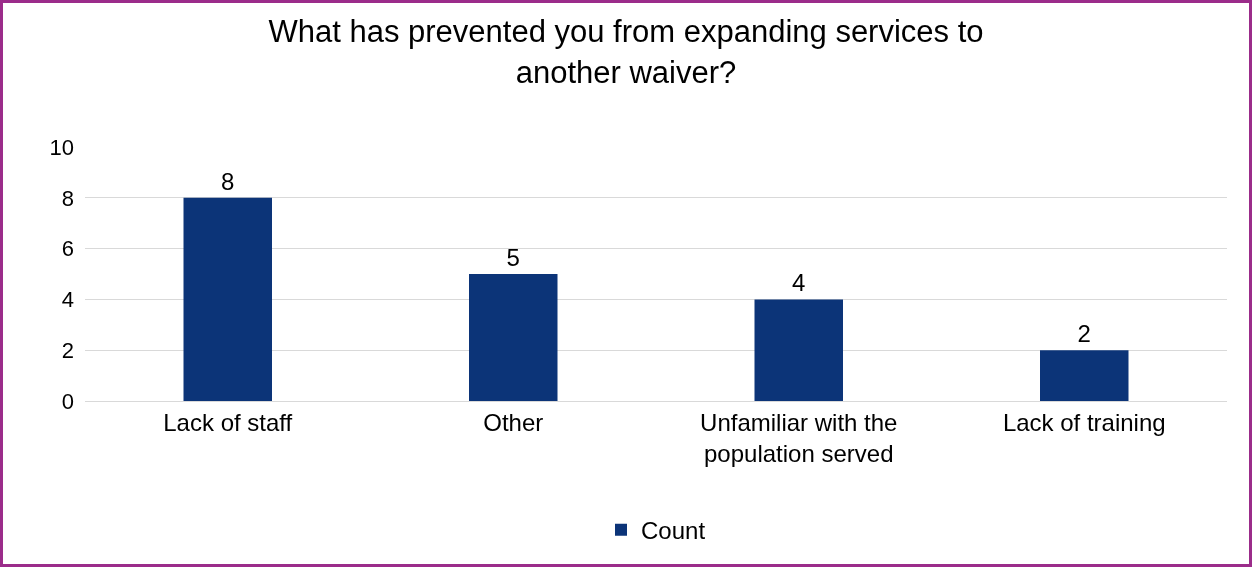  Describe the element at coordinates (228, 422) in the screenshot. I see `x-tick-label: Lack of staff` at that location.